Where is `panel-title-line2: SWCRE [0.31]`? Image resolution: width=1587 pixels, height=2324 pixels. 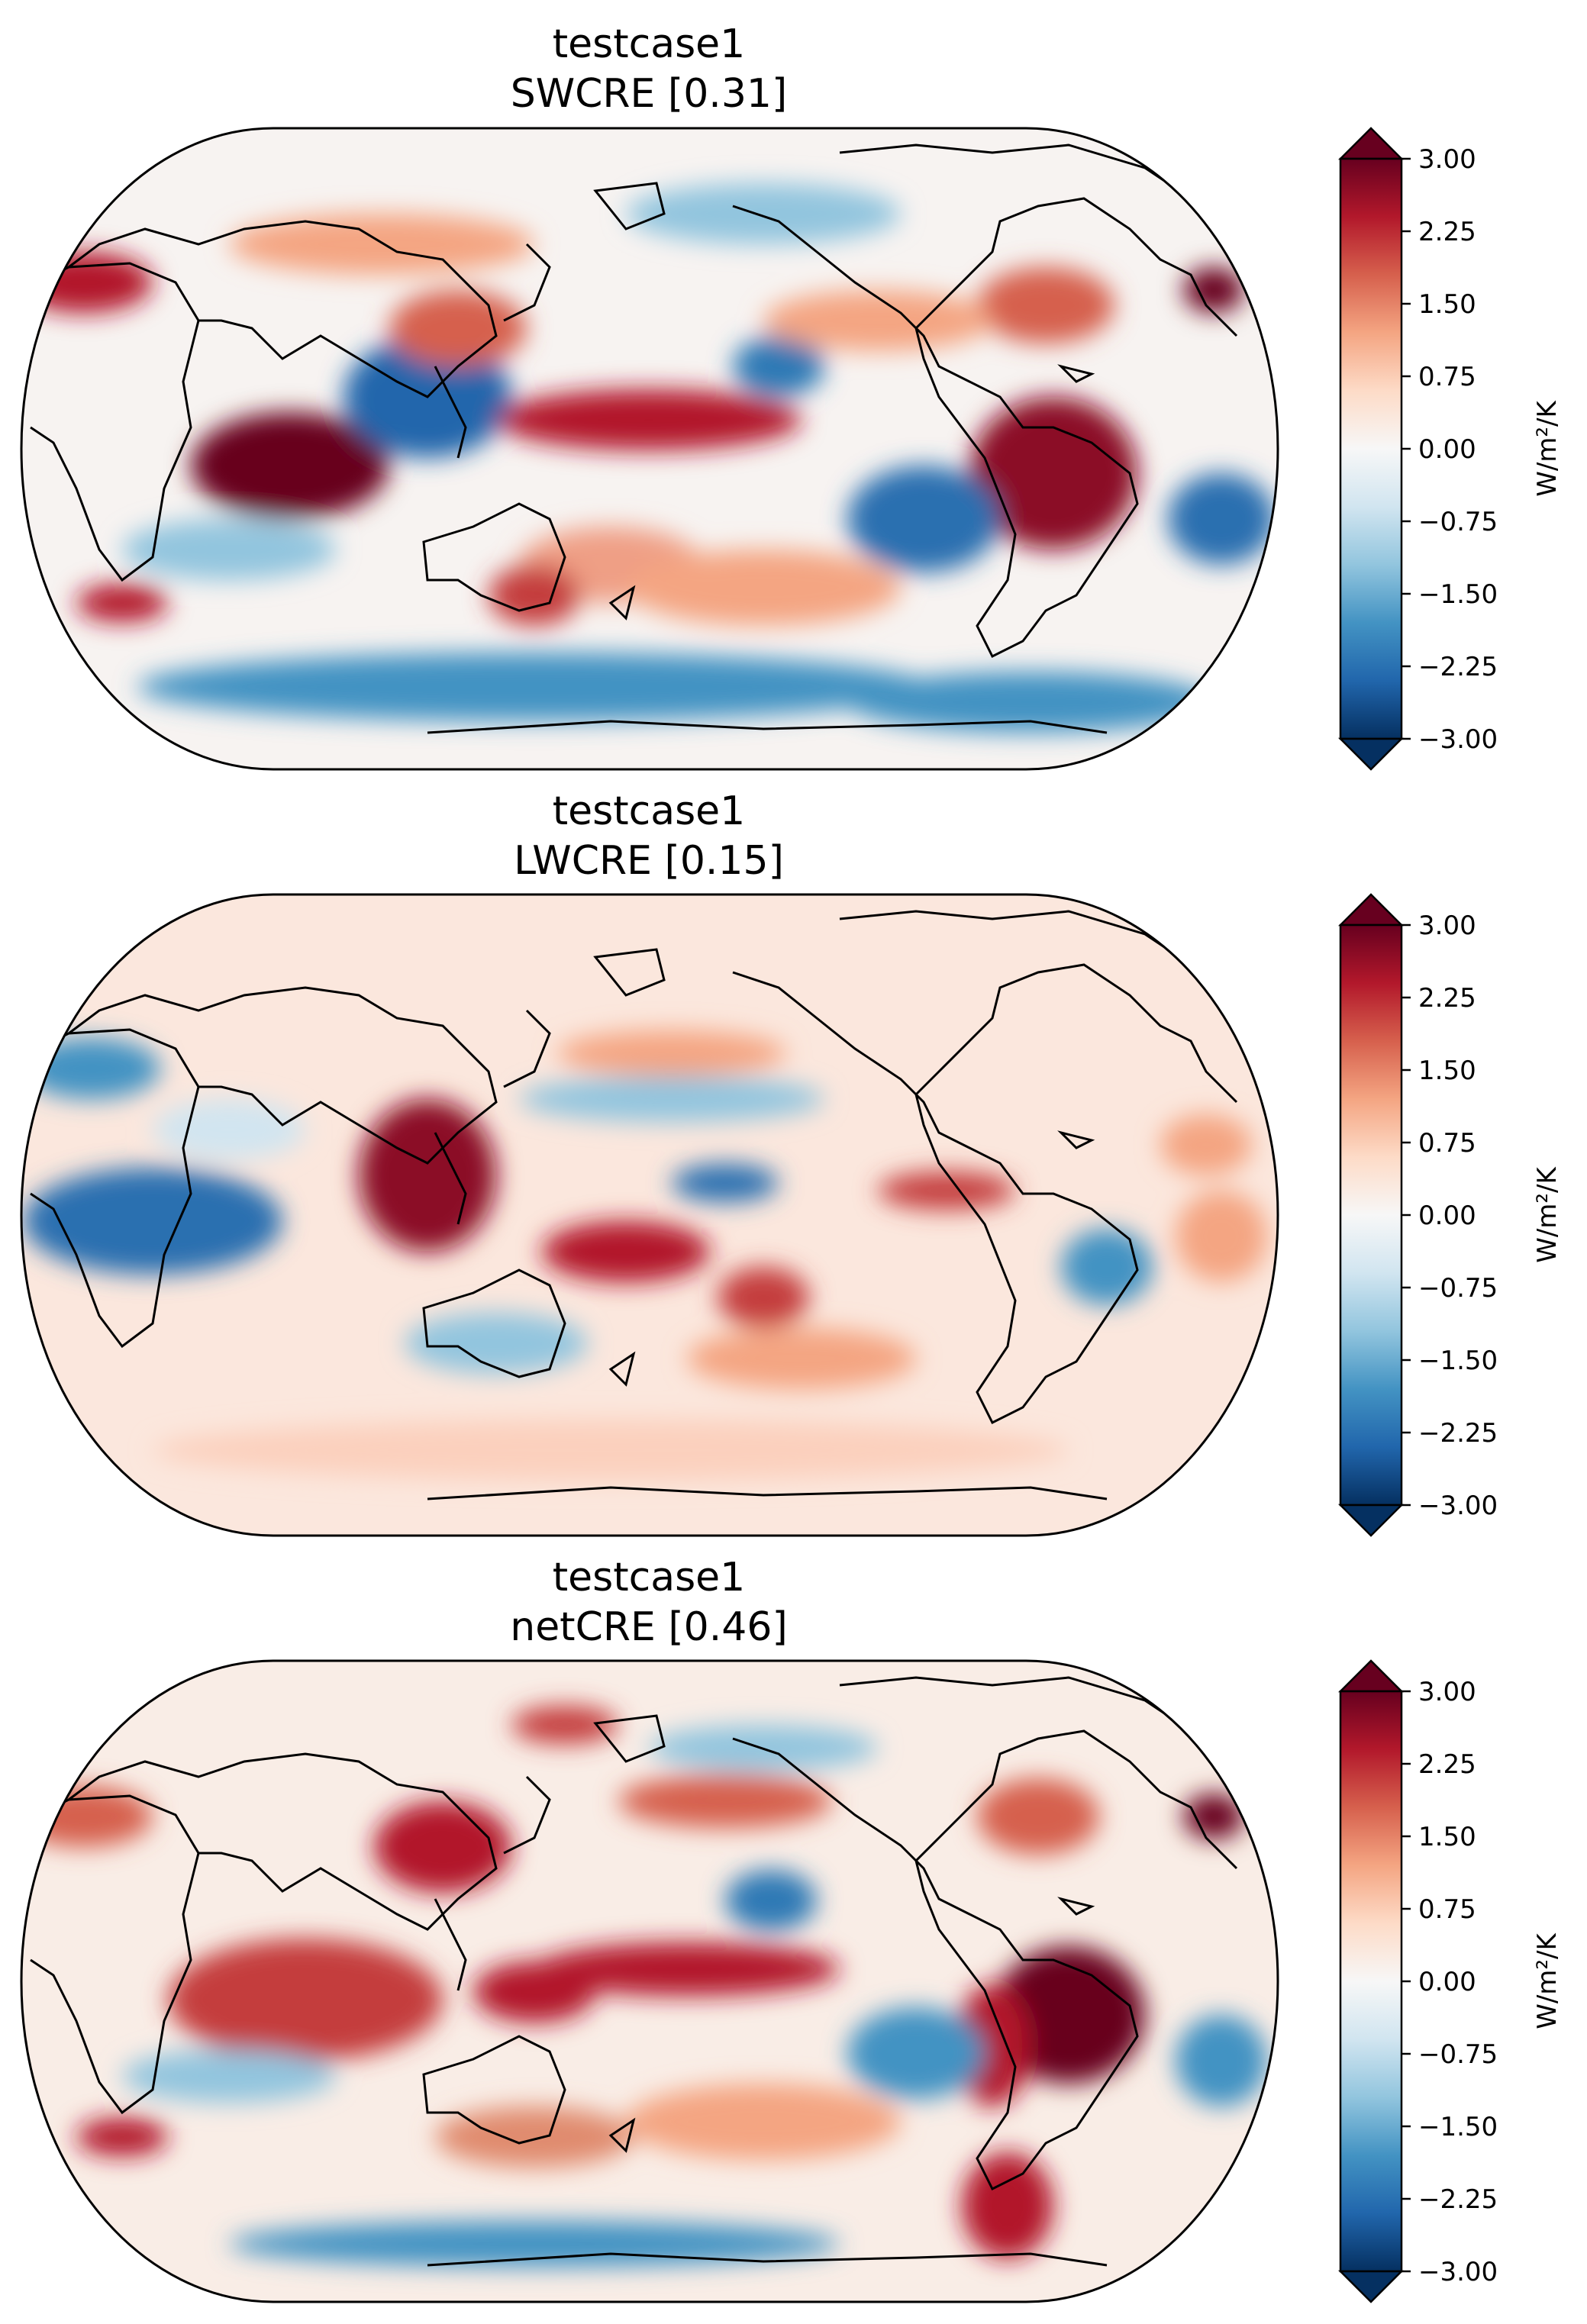
panel-title-line2: SWCRE [0.31] is located at coordinates (649, 94).